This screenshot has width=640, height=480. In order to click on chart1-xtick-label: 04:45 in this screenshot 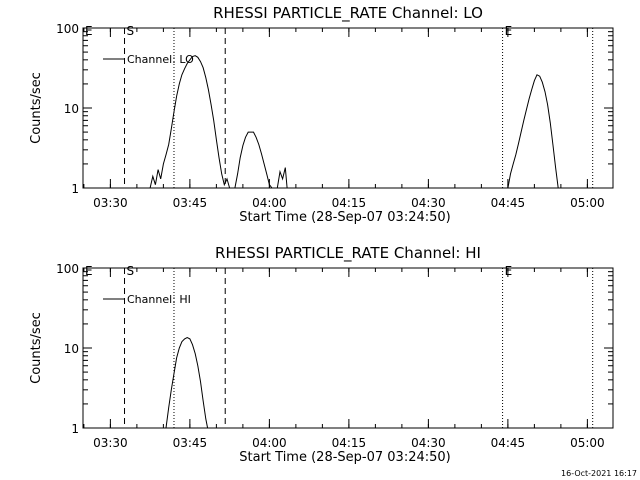, I will do `click(508, 203)`.